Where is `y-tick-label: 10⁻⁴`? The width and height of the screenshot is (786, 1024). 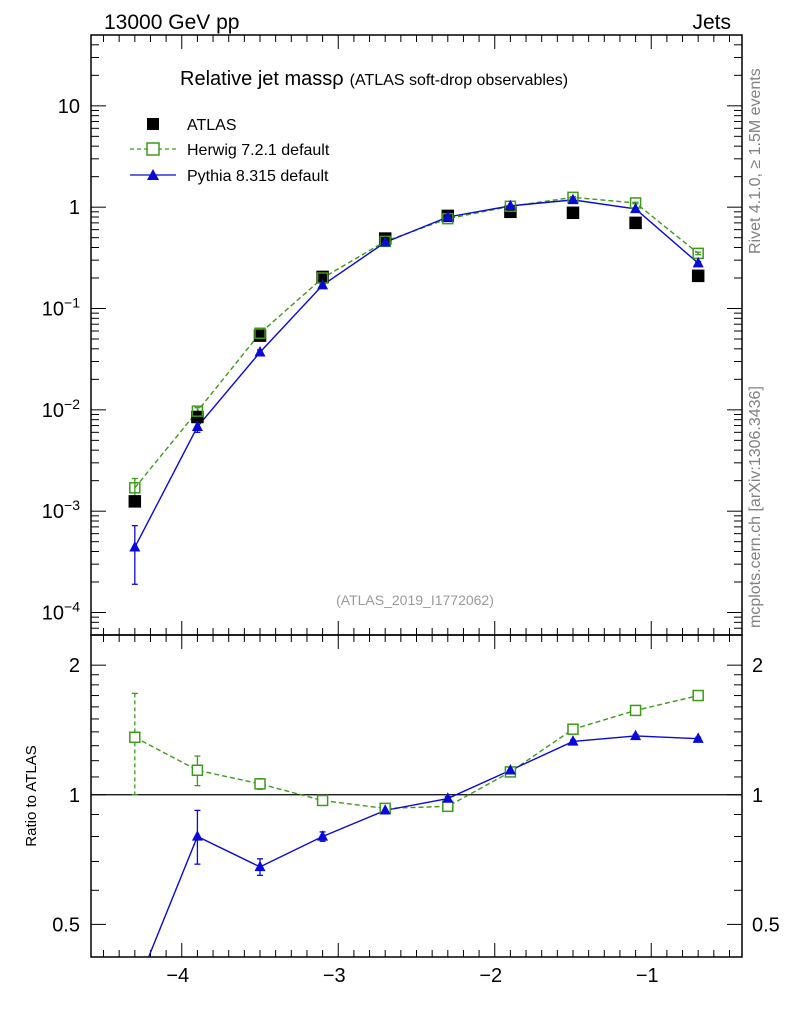
y-tick-label: 10⁻⁴ is located at coordinates (61, 612).